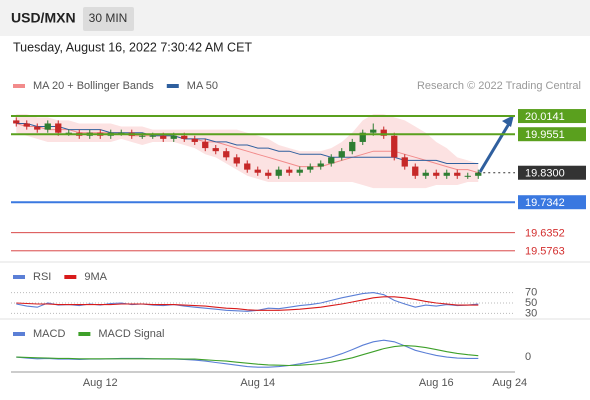  What do you see at coordinates (531, 313) in the screenshot?
I see `y-tick-label: 30` at bounding box center [531, 313].